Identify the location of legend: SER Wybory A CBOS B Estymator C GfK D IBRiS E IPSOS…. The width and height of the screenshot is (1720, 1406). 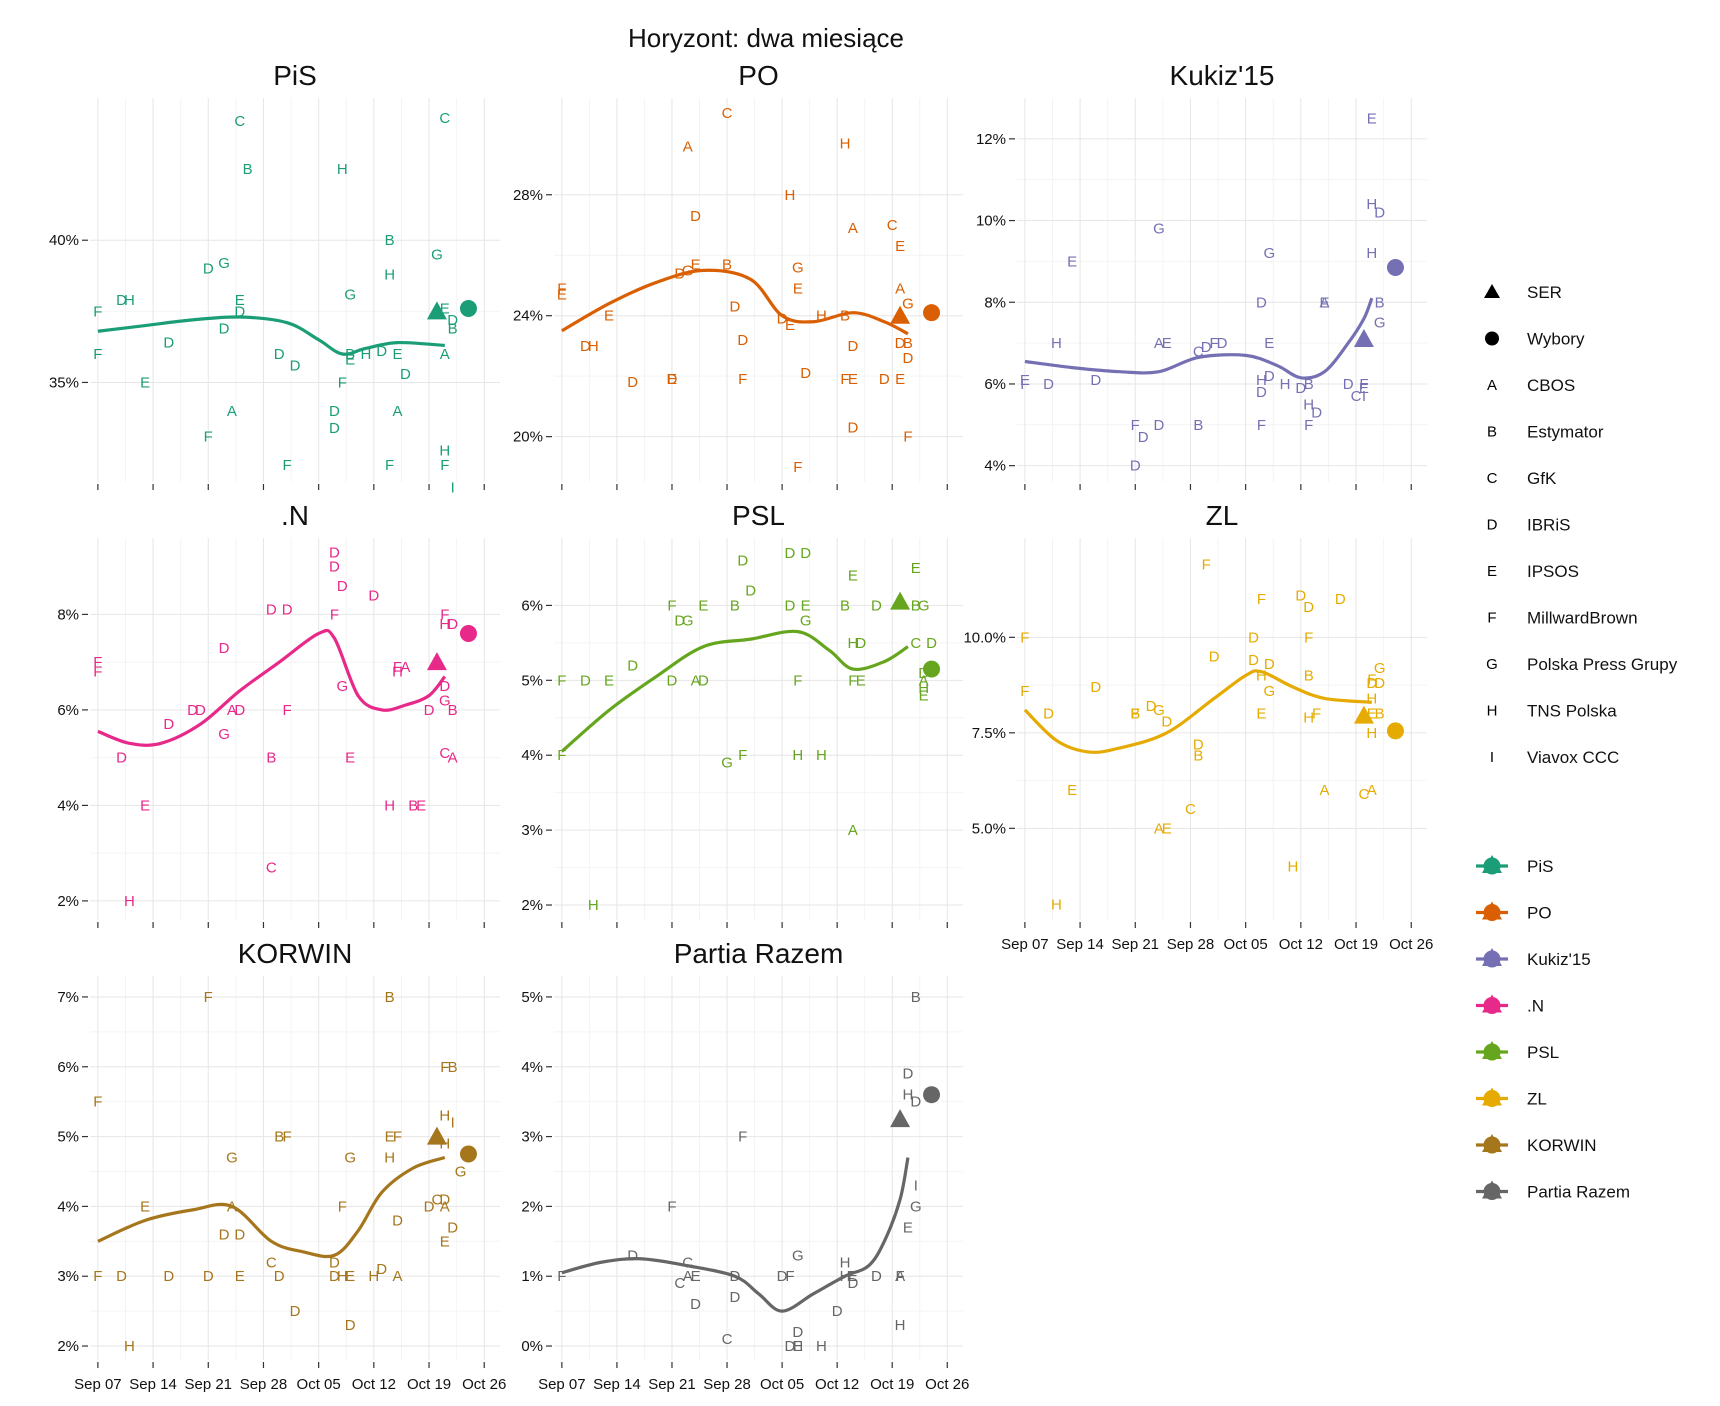
(1577, 742).